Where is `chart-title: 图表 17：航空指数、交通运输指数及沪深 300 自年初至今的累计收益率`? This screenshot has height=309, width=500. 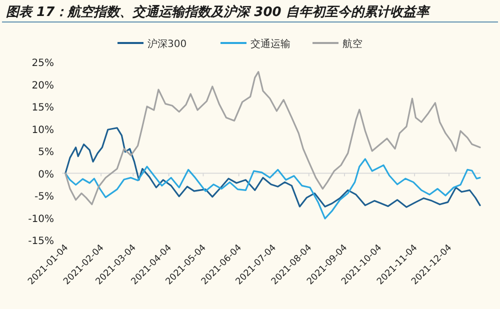
chart-title: 图表 17：航空指数、交通运输指数及沪深 300 自年初至今的累计收益率 is located at coordinates (218, 12).